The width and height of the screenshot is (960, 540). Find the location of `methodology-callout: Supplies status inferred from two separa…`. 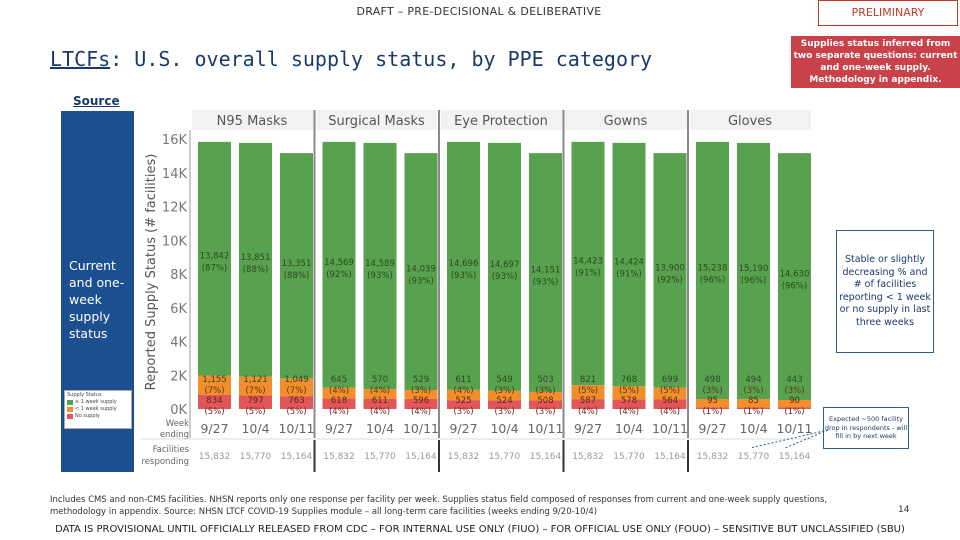

methodology-callout: Supplies status inferred from two separa… is located at coordinates (875, 62).